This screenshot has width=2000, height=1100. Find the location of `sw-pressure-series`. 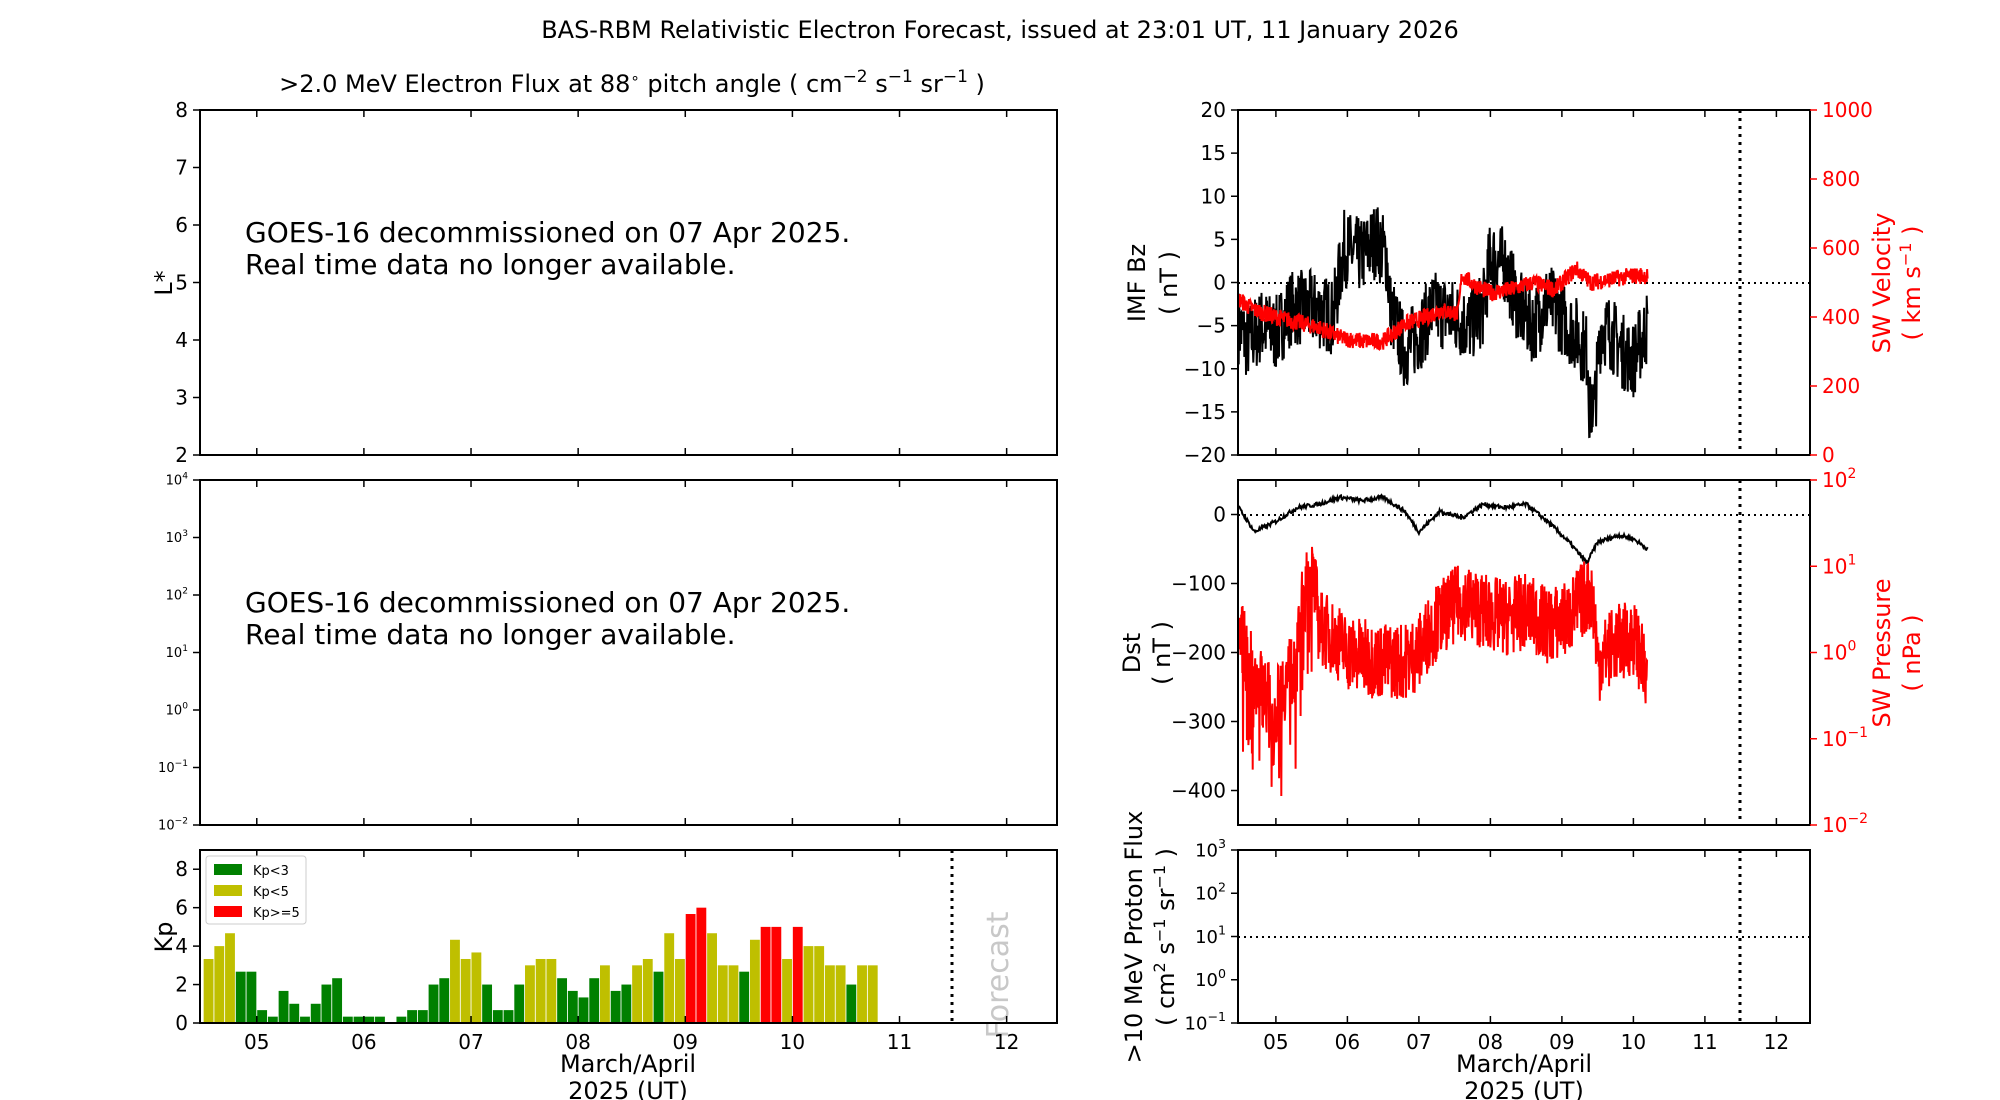

sw-pressure-series is located at coordinates (1443, 671).